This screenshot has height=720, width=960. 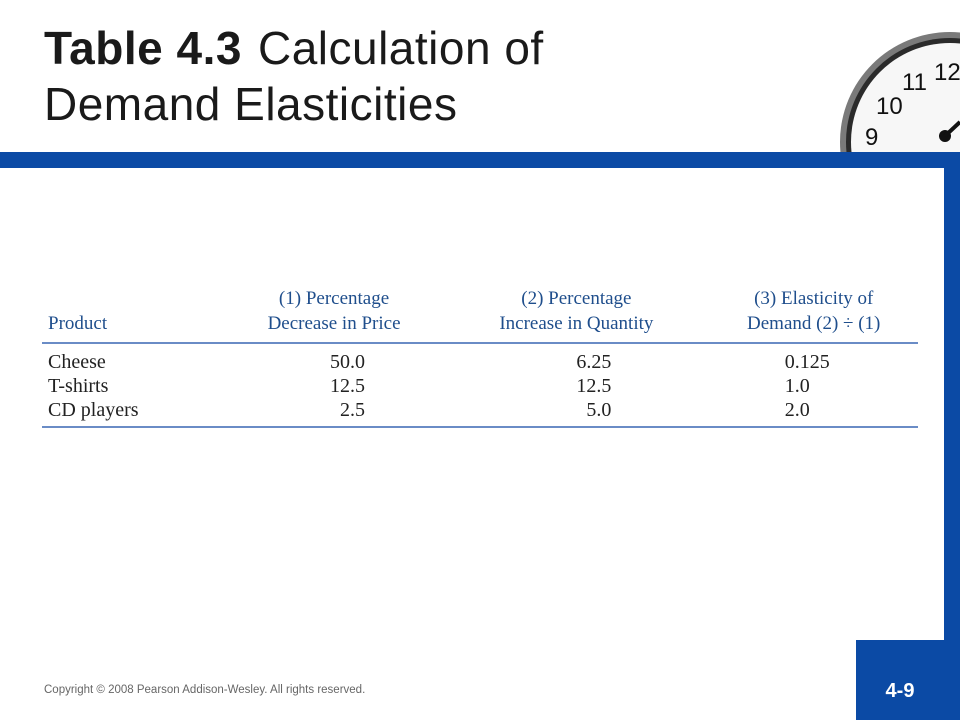 I want to click on clock-image: 12 11 10 9, so click(x=896, y=91).